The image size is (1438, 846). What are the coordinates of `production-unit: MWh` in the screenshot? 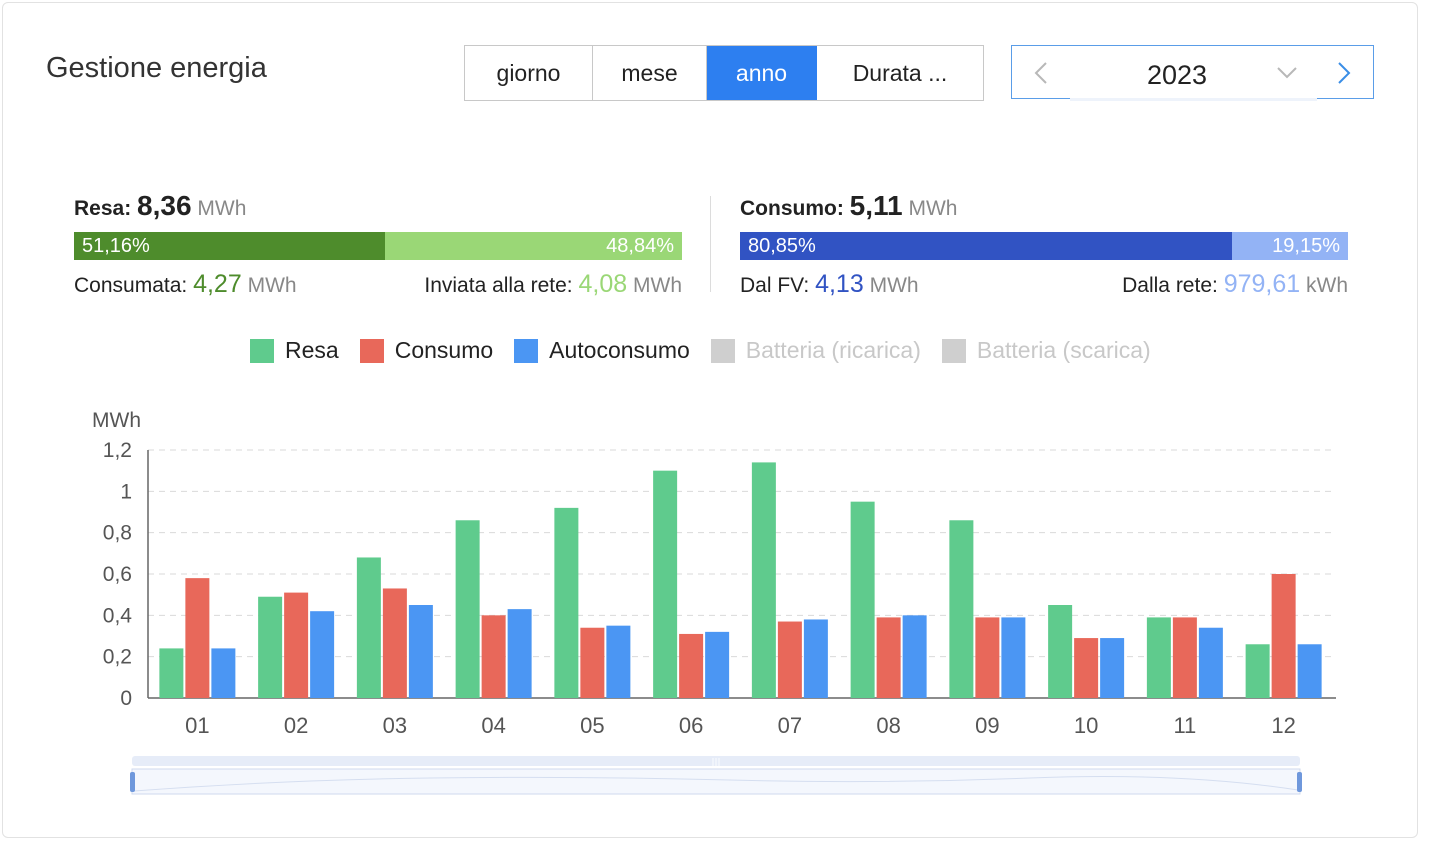 It's located at (222, 208).